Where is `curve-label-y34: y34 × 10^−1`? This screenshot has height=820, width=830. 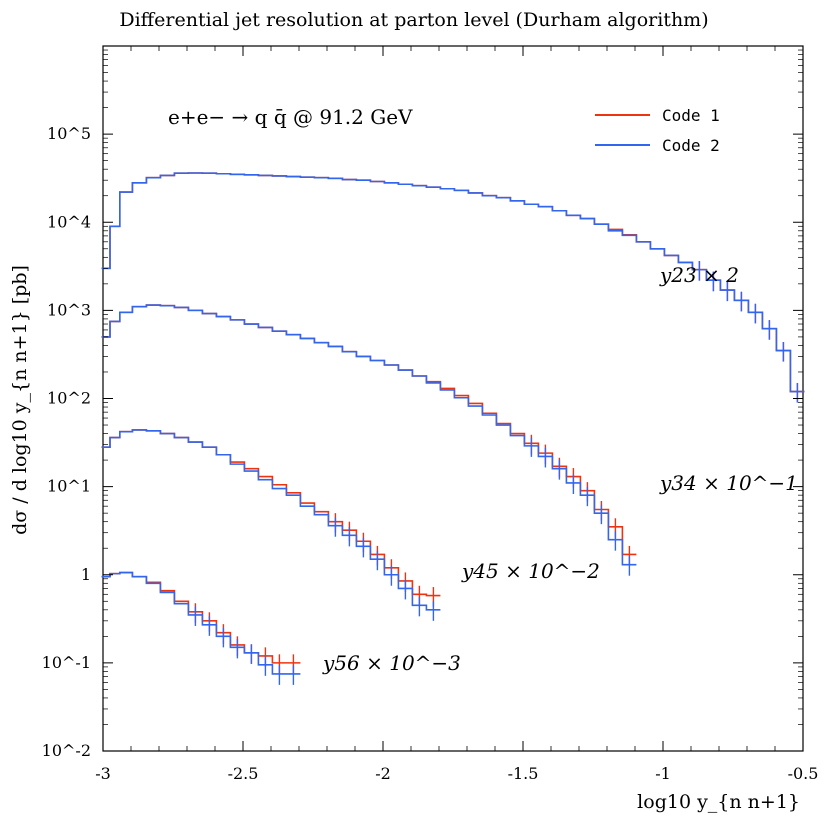 curve-label-y34: y34 × 10^−1 is located at coordinates (728, 483).